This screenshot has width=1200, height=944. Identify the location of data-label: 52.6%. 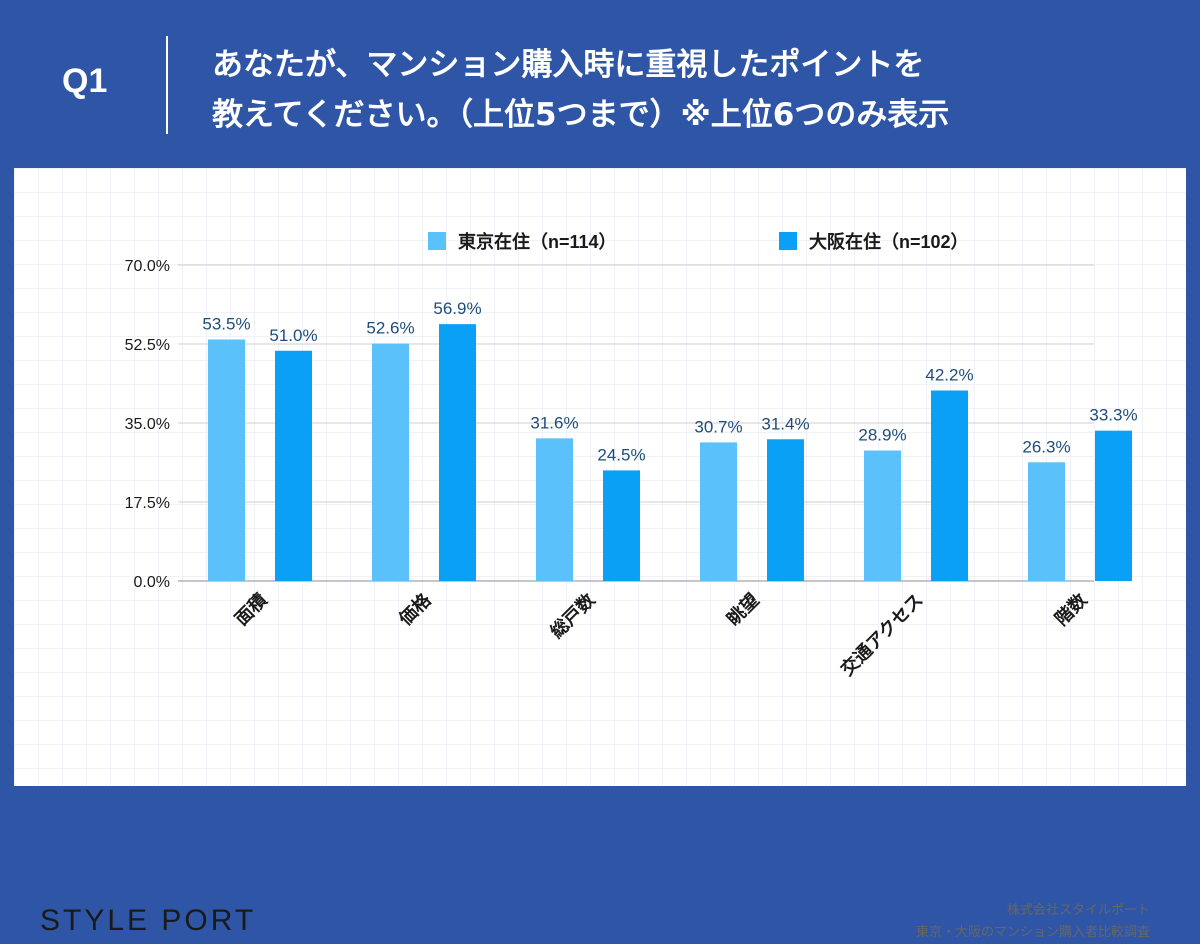
(390, 328).